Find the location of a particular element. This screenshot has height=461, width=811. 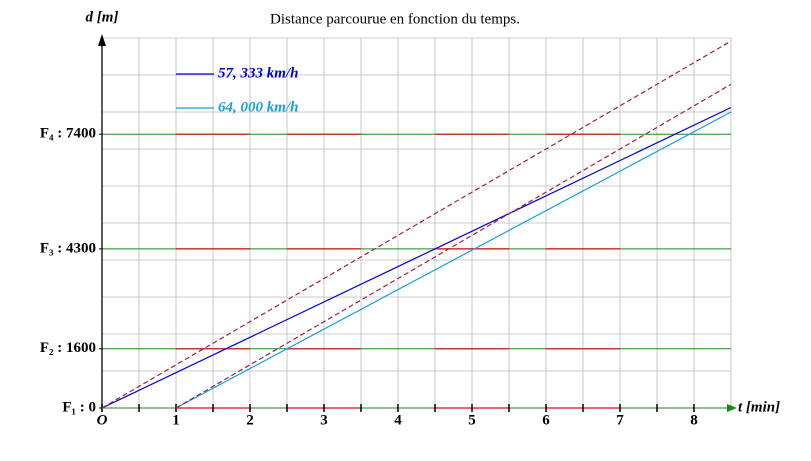

x-tick-label: 5 is located at coordinates (472, 420).